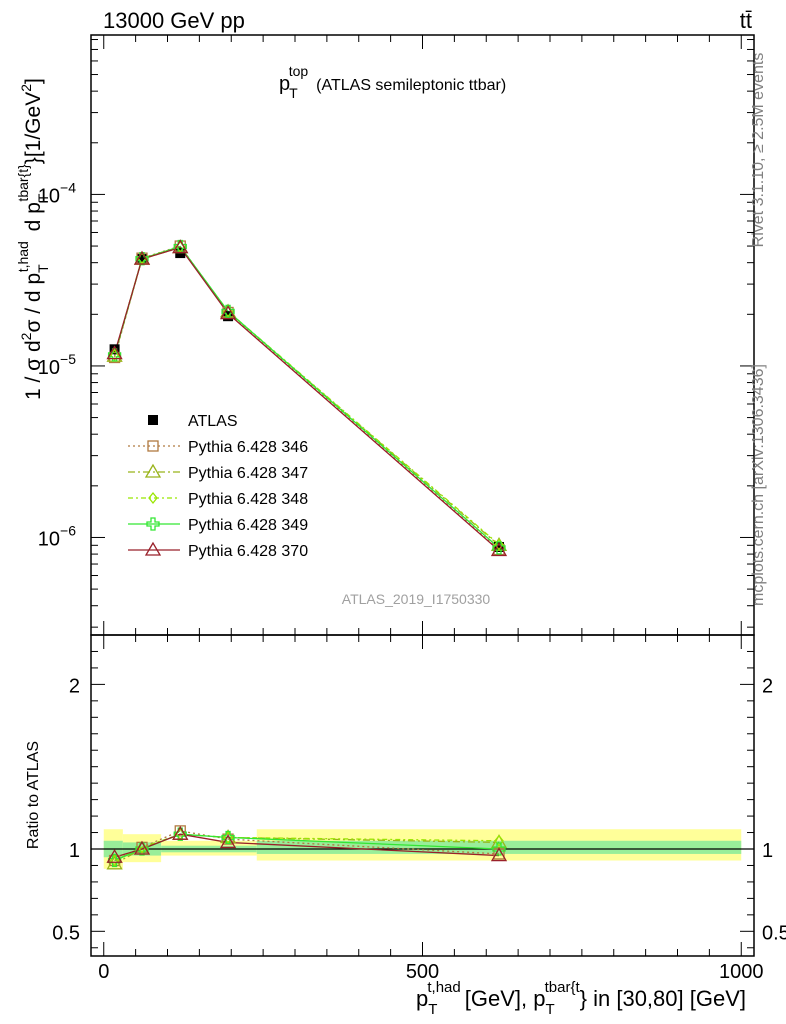 This screenshot has width=786, height=1024. What do you see at coordinates (432, 1009) in the screenshot?
I see `xlabel-sub1: T` at bounding box center [432, 1009].